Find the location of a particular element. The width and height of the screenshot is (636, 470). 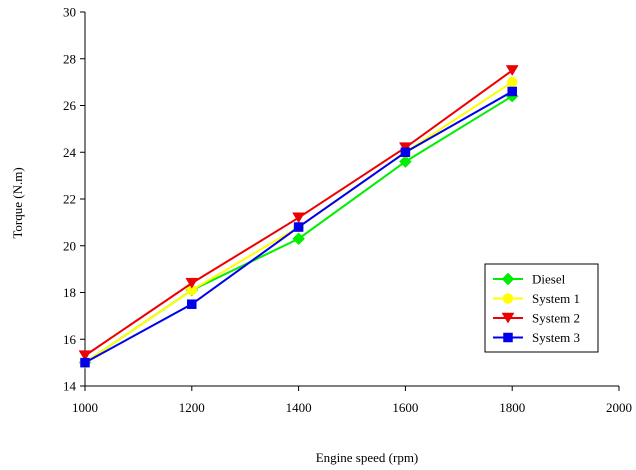

legend-label: System 1 is located at coordinates (556, 298).